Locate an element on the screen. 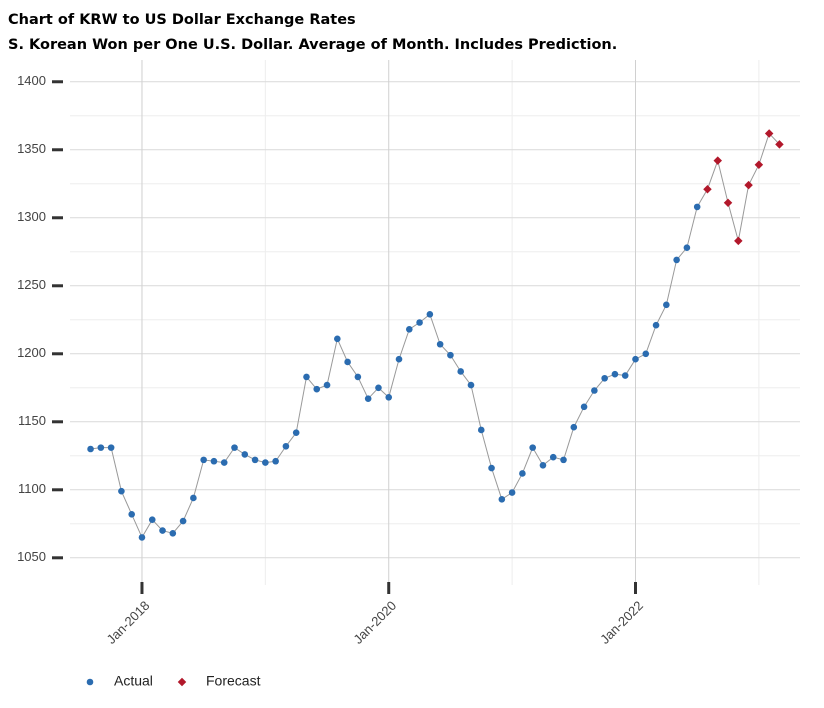  y-tick-label: 1050 is located at coordinates (31, 556).